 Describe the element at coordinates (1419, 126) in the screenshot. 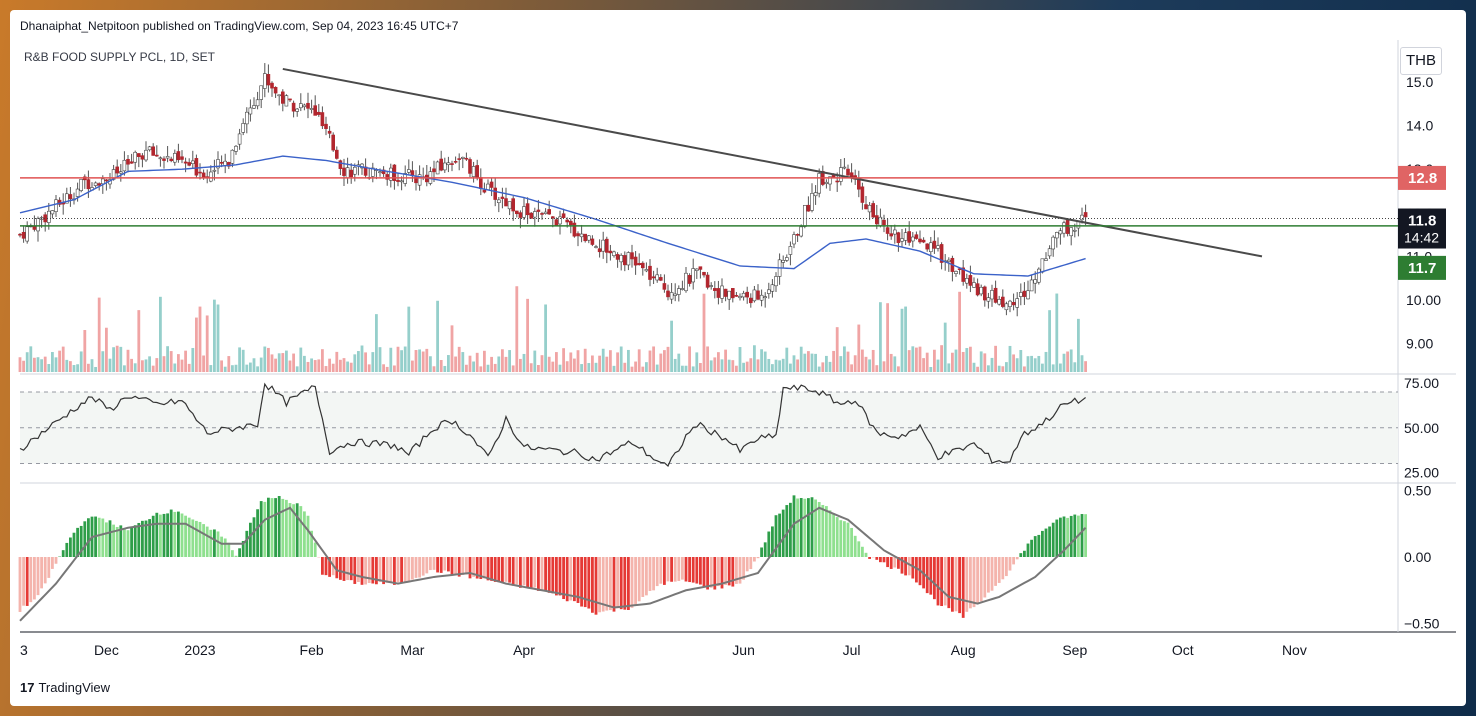

I see `price-tick-label: 14.0` at that location.